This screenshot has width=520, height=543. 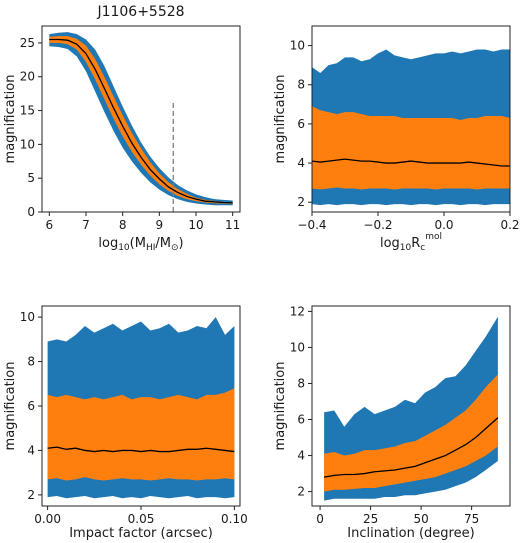 I want to click on x-tick-label: 10, so click(x=195, y=225).